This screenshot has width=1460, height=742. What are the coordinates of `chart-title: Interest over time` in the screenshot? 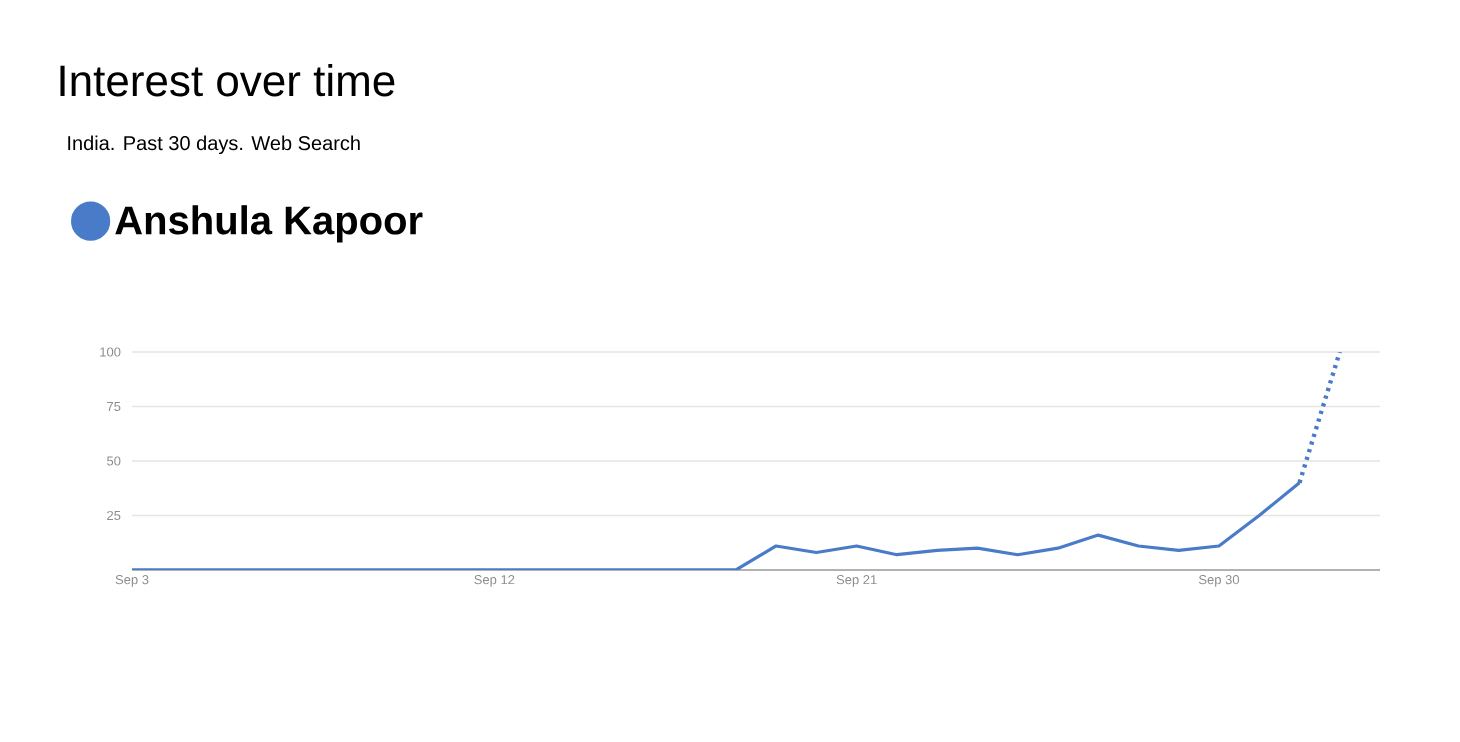 It's located at (227, 80).